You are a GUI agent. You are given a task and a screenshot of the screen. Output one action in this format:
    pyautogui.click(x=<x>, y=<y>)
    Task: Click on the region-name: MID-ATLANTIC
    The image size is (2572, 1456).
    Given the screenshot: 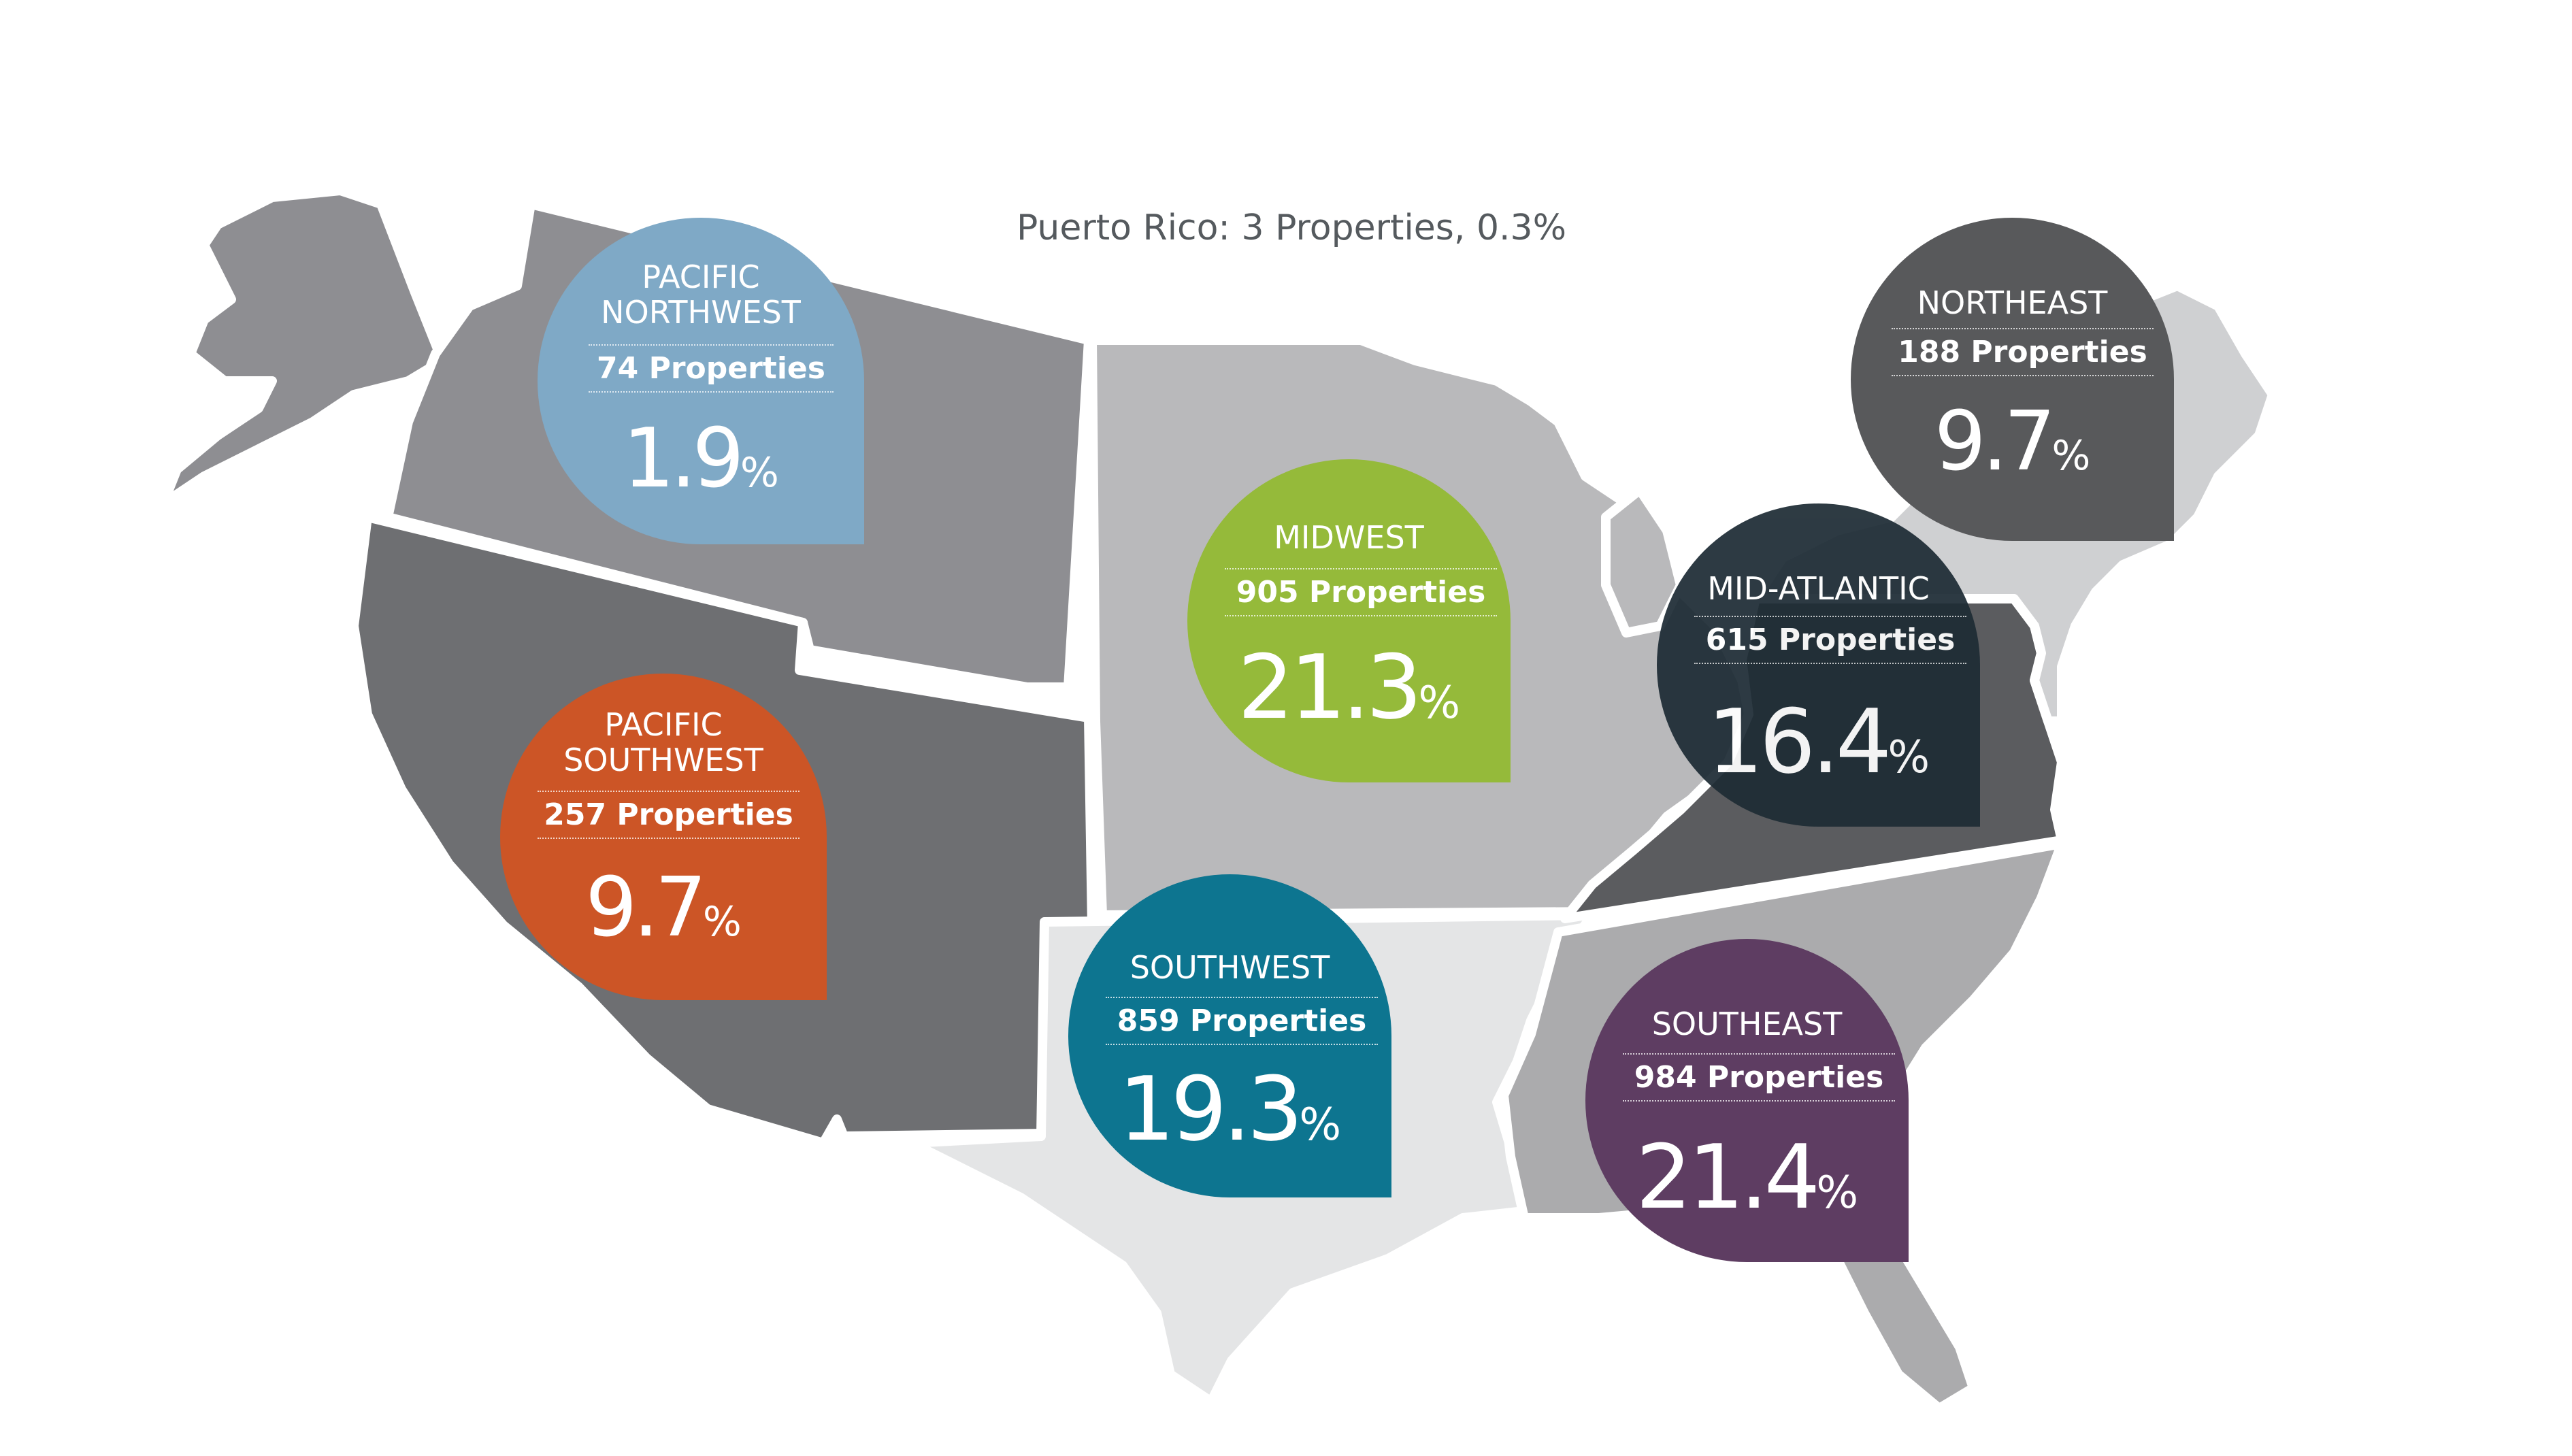 What is the action you would take?
    pyautogui.click(x=1818, y=589)
    